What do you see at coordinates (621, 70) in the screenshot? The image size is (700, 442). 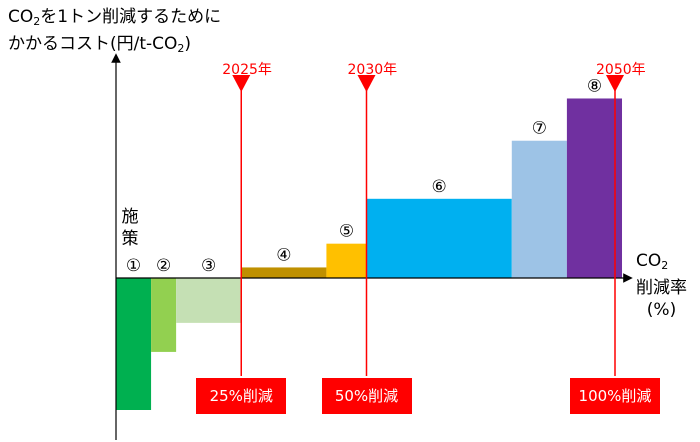 I see `milestone-year-label: 2050年` at bounding box center [621, 70].